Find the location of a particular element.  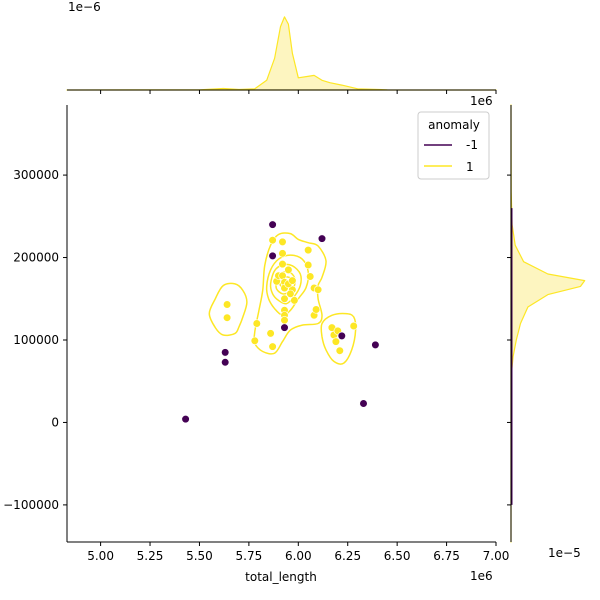

y-tick-label-2: 100000 is located at coordinates (36, 340).